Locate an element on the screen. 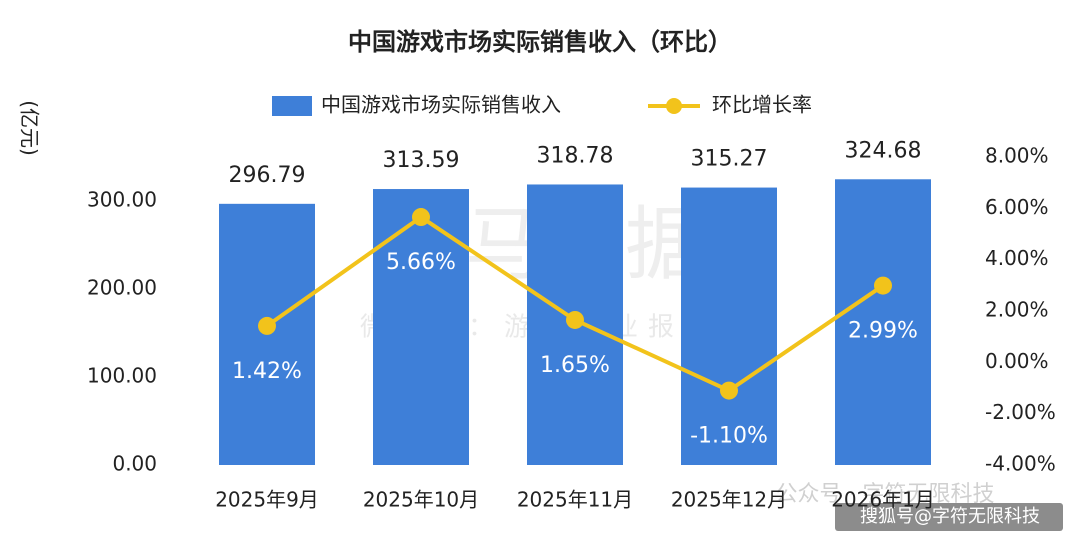  line-value-label: 5.66% is located at coordinates (421, 262).